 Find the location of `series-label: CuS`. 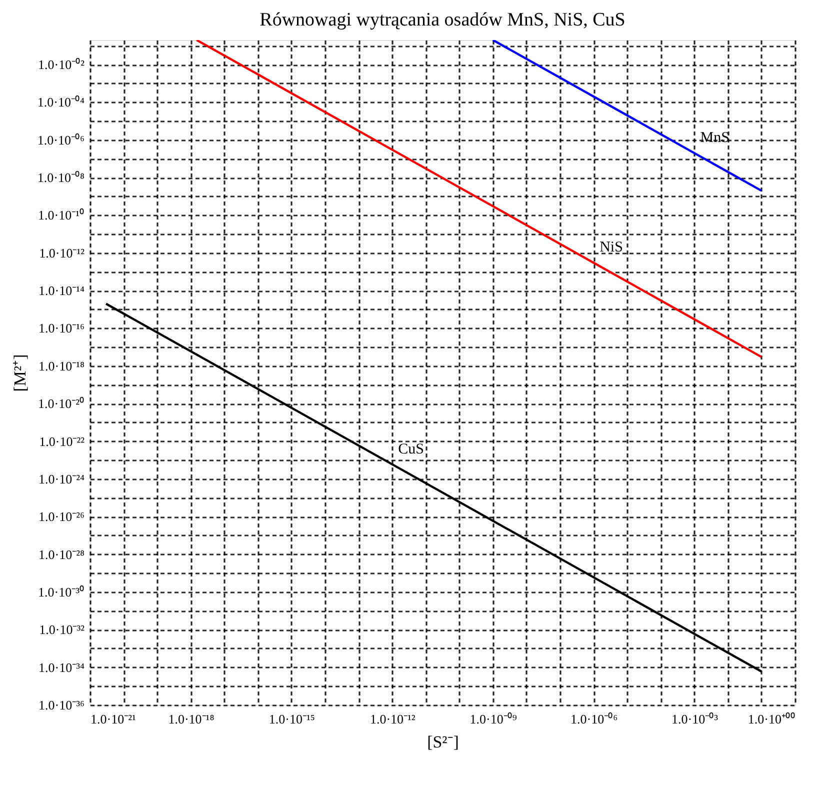

series-label: CuS is located at coordinates (411, 449).